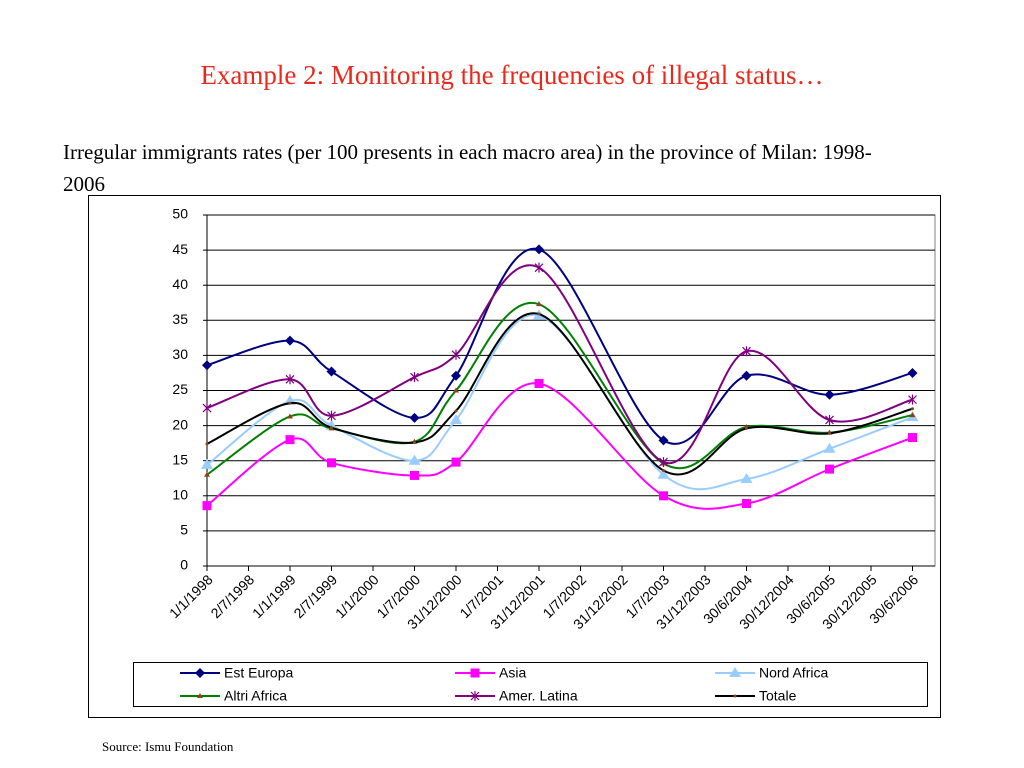  Describe the element at coordinates (258, 673) in the screenshot. I see `legend-label: Est Europa` at that location.